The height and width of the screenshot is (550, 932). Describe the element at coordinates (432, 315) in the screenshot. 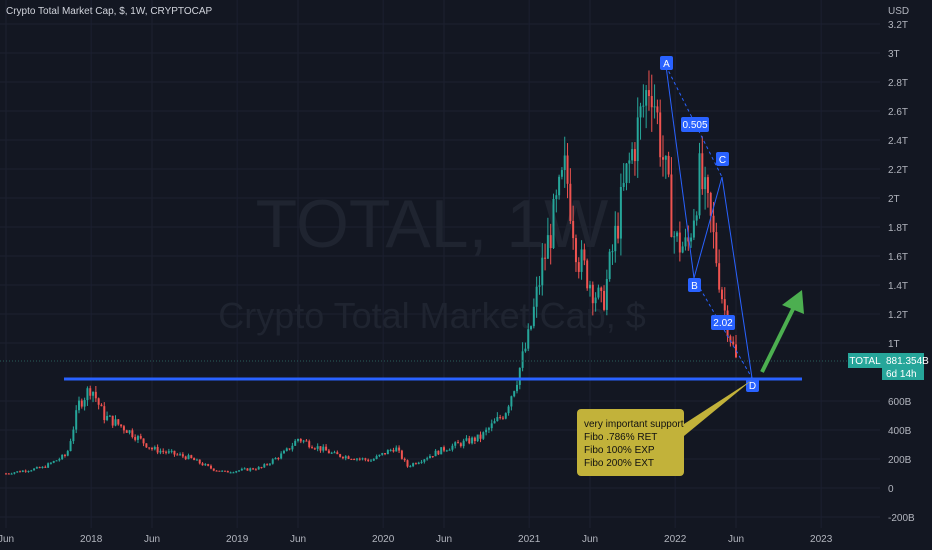

I see `watermark-description: Crypto Total Market Cap, $` at that location.